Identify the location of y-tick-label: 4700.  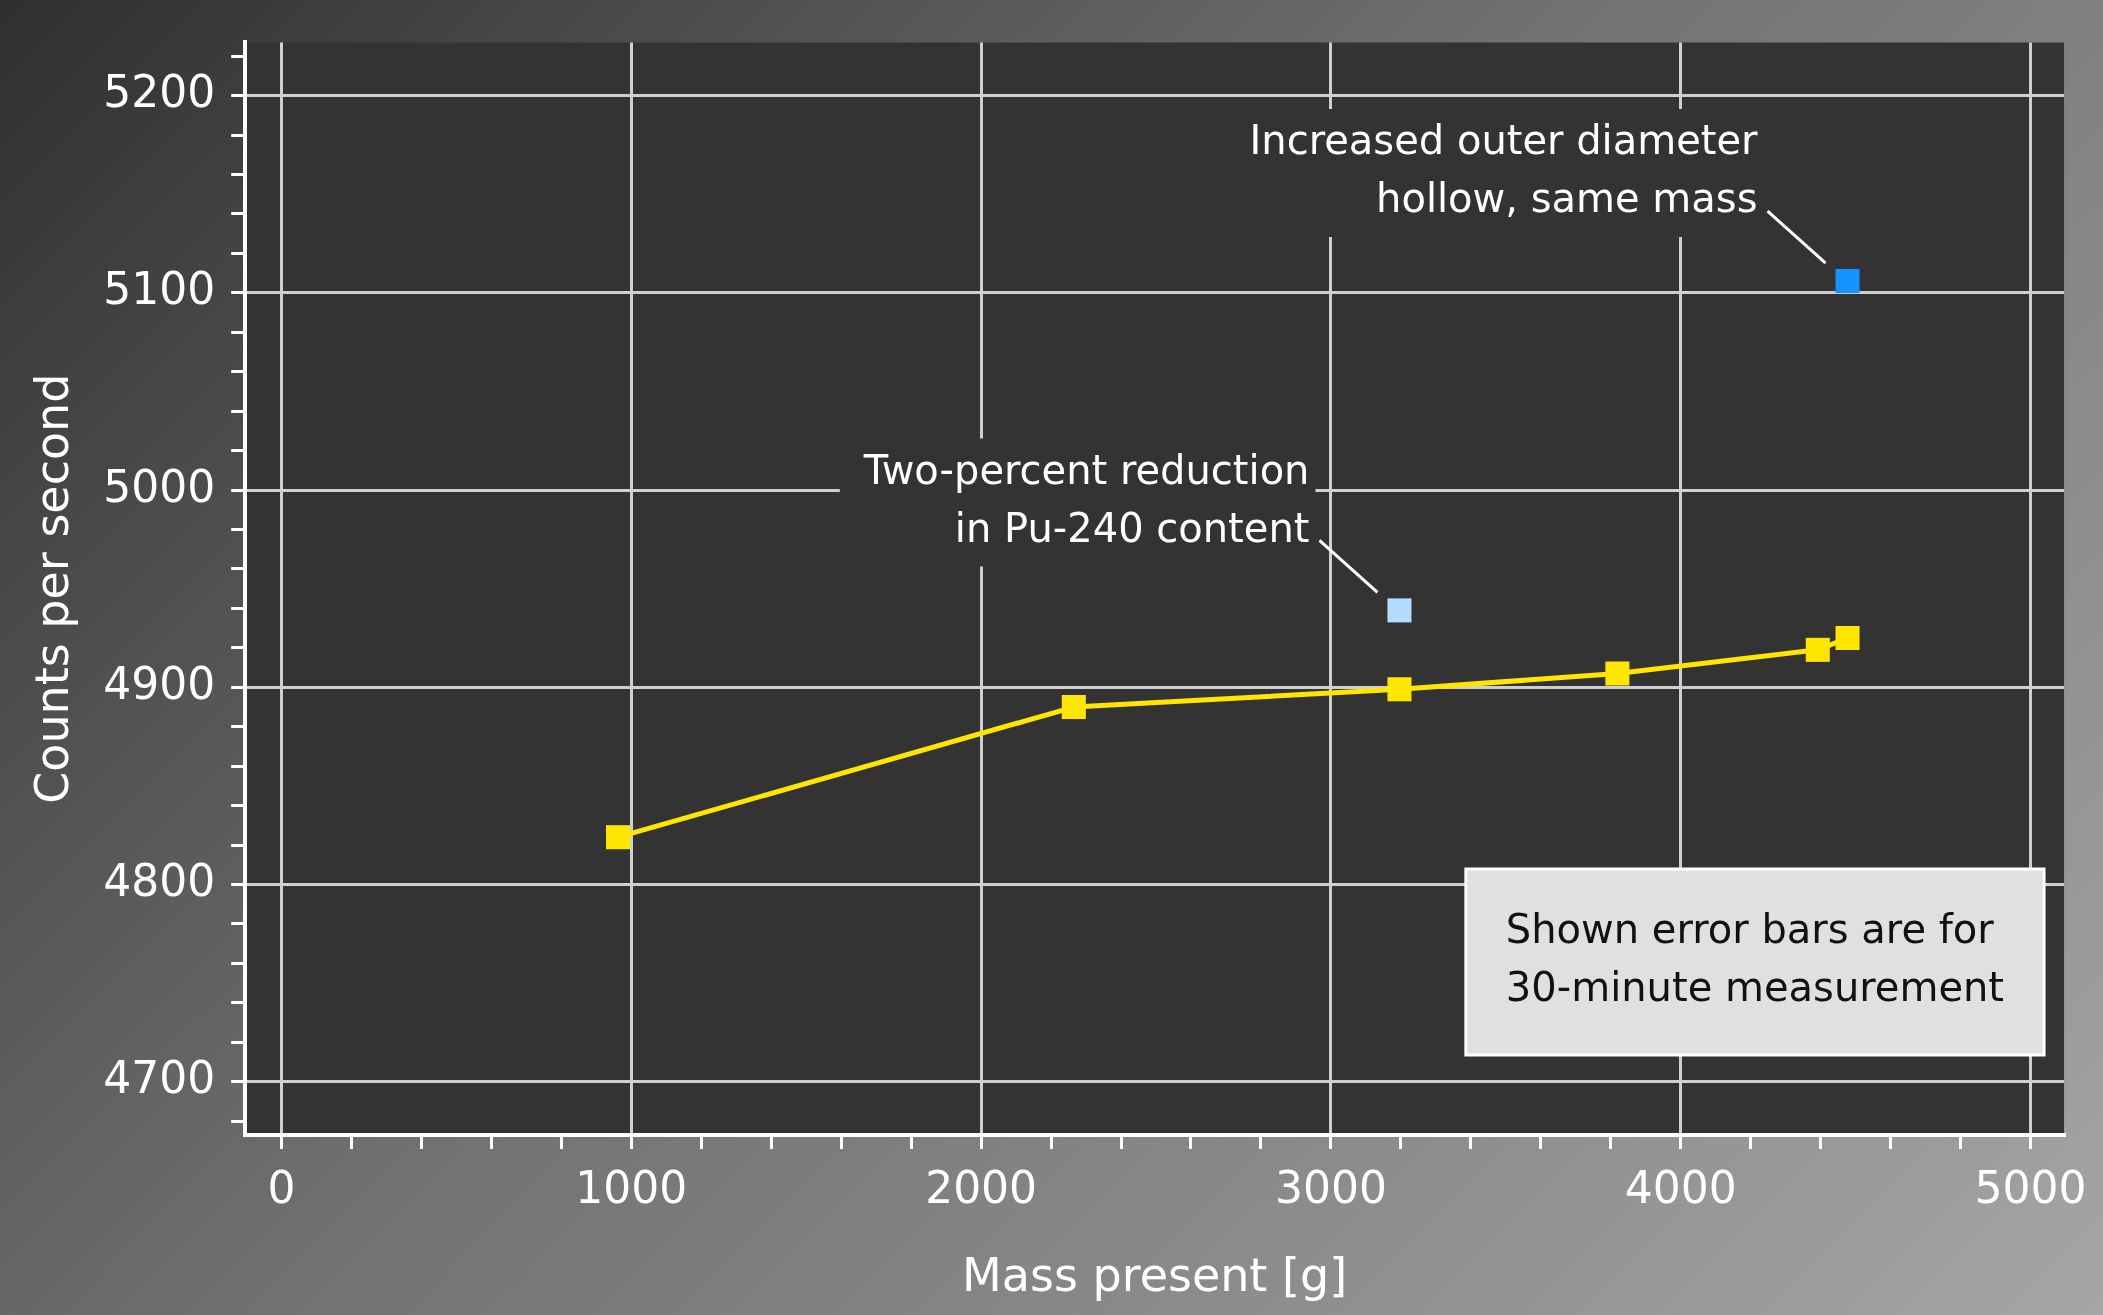
(159, 1078).